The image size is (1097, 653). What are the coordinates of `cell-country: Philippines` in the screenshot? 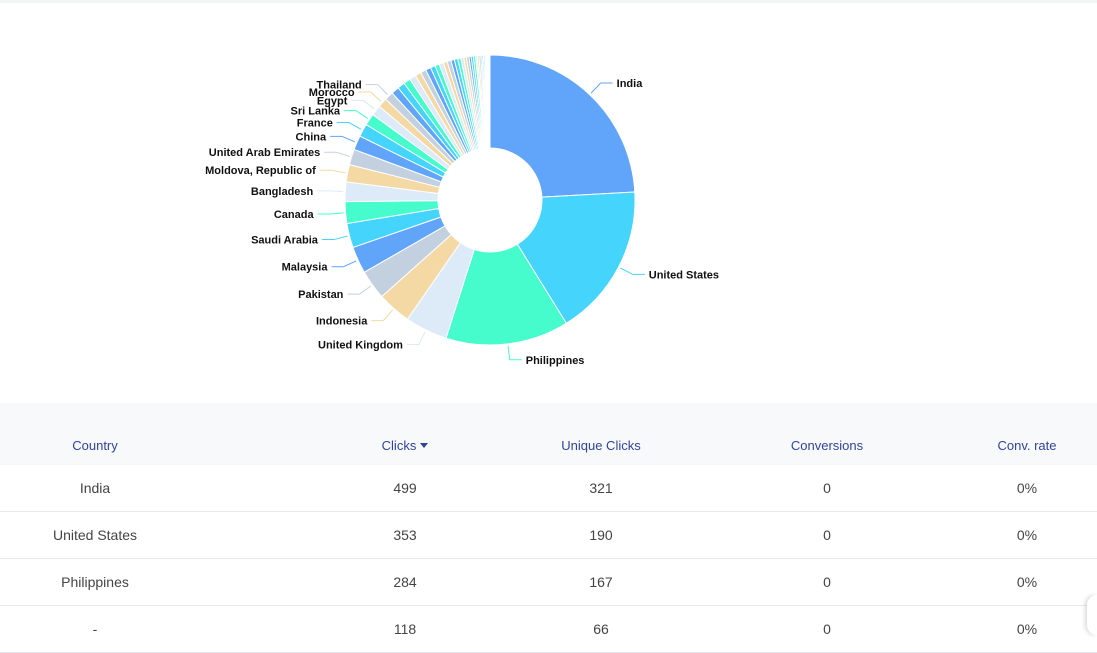 It's located at (95, 582).